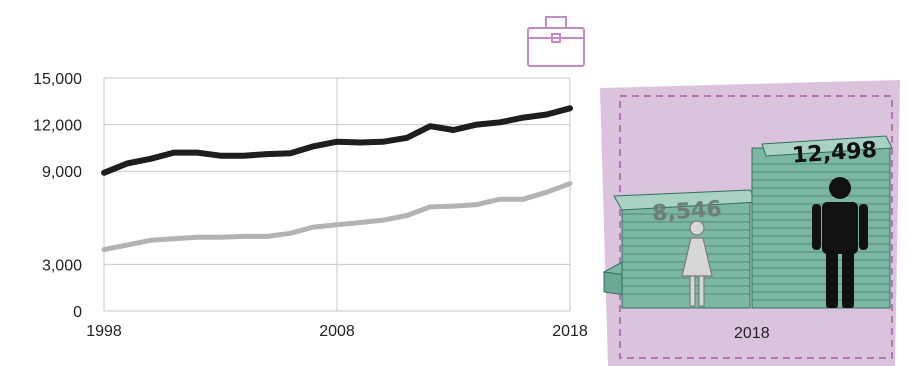 The image size is (907, 366). What do you see at coordinates (680, 249) in the screenshot?
I see `women-cash-stack` at bounding box center [680, 249].